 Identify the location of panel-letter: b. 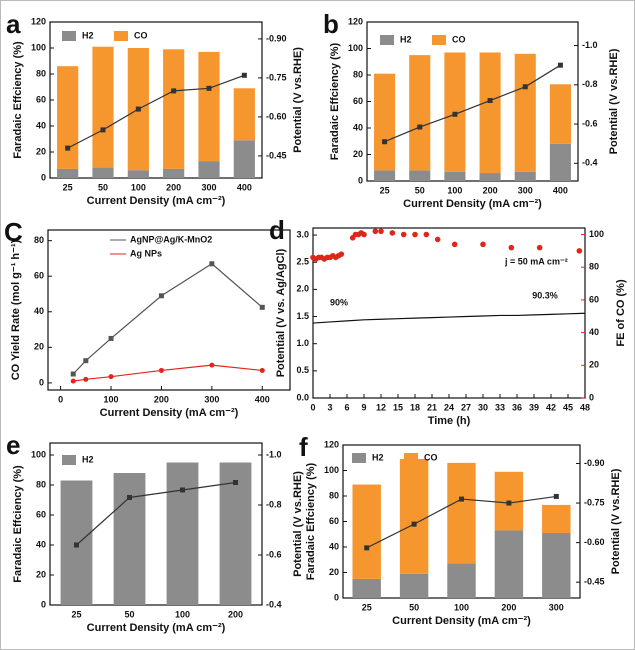
(331, 24).